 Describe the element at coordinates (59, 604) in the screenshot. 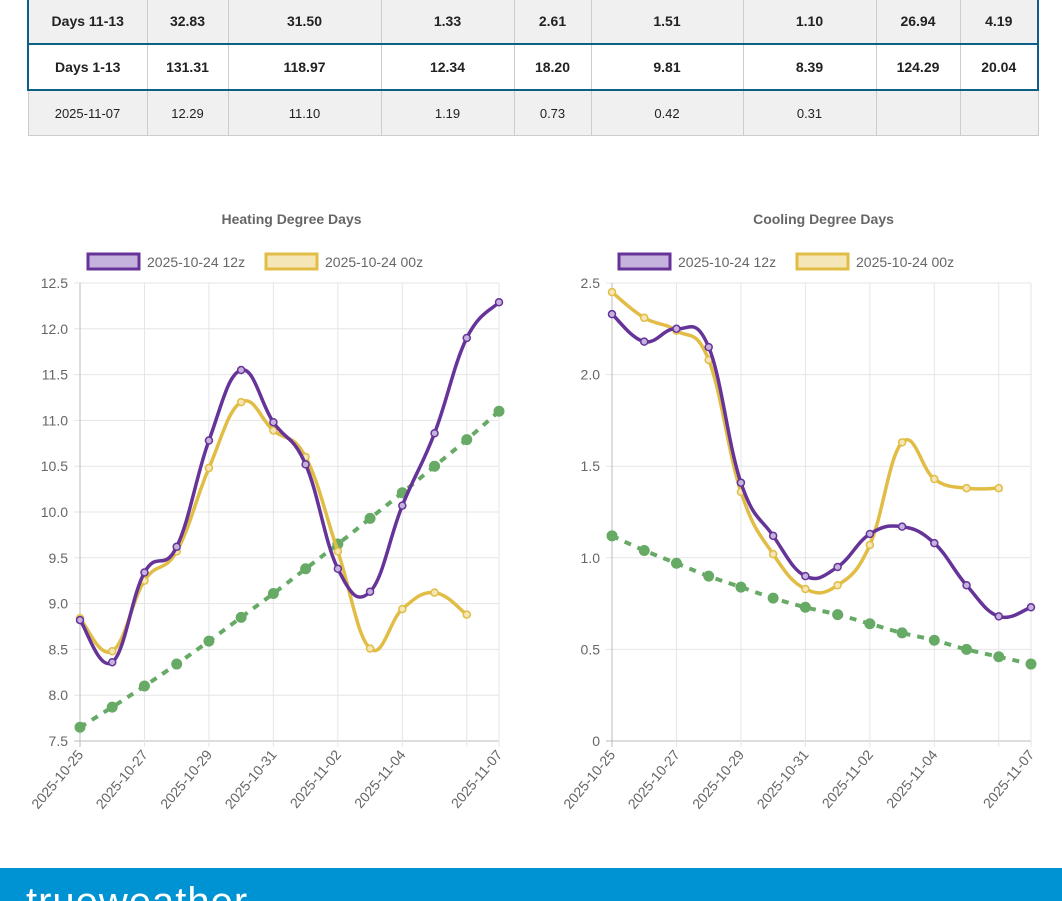

I see `y-tick-label: 9.0` at that location.